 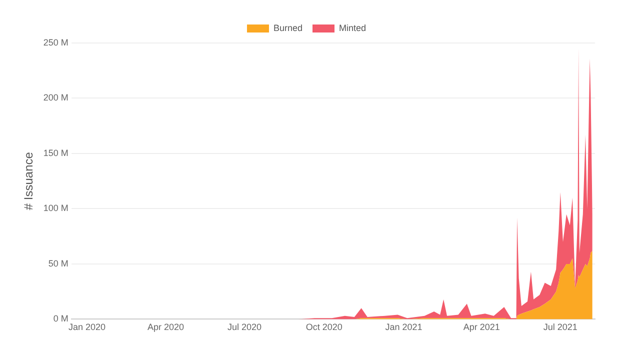 What do you see at coordinates (87, 327) in the screenshot?
I see `x-tick-label: Jan 2020` at bounding box center [87, 327].